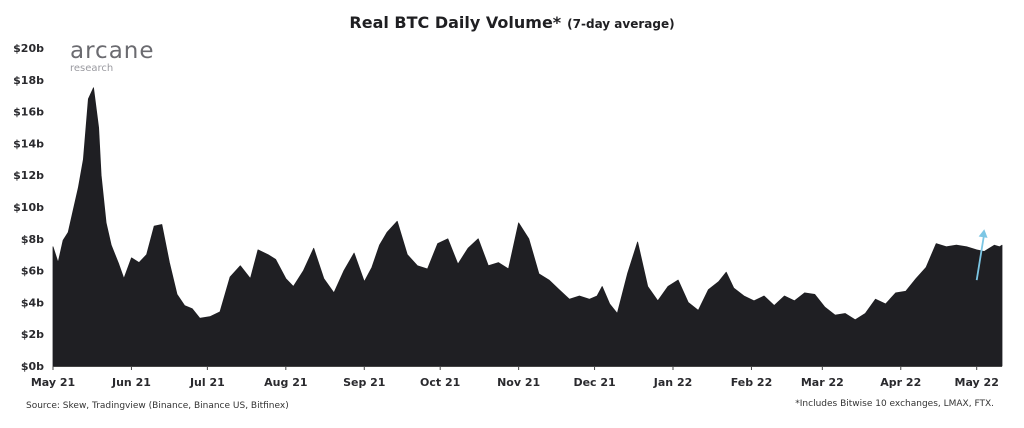  I want to click on x-tick-label: Apr 22, so click(900, 382).